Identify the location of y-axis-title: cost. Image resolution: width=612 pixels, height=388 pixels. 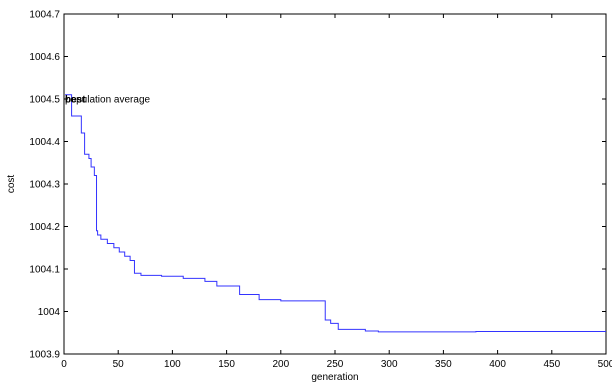
(11, 184).